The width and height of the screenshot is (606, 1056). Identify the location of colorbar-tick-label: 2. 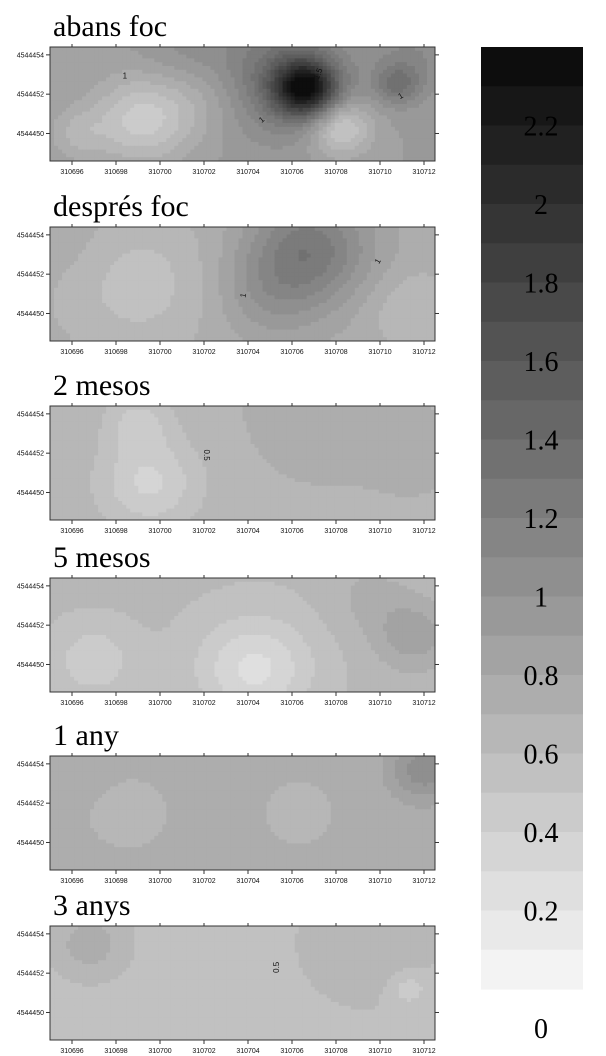
(541, 205).